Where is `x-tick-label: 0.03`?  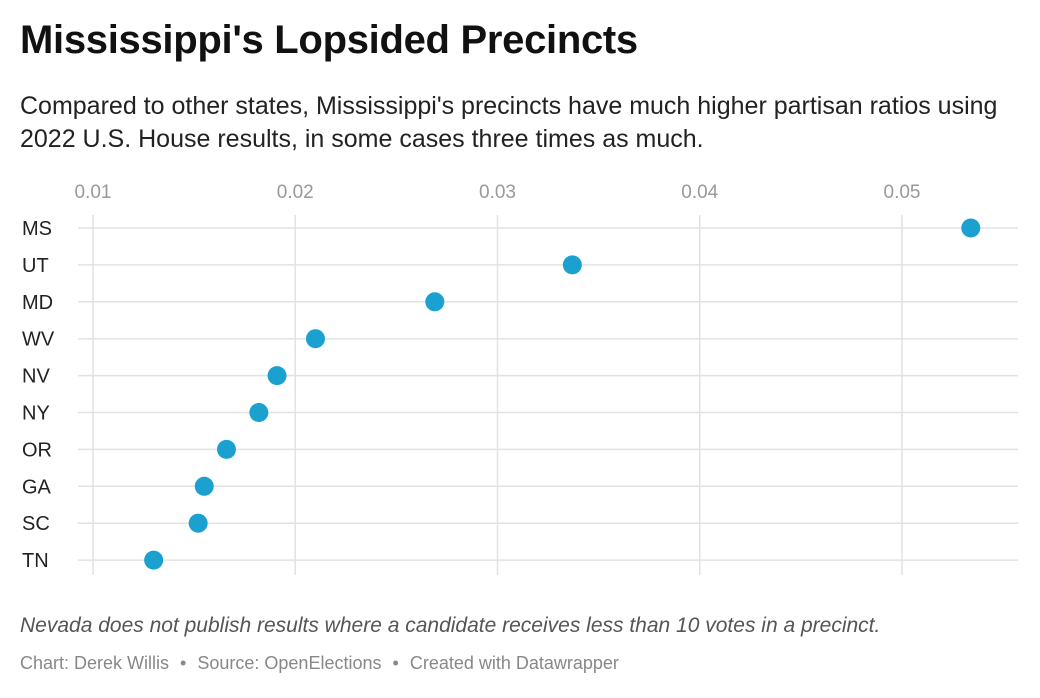 x-tick-label: 0.03 is located at coordinates (497, 192).